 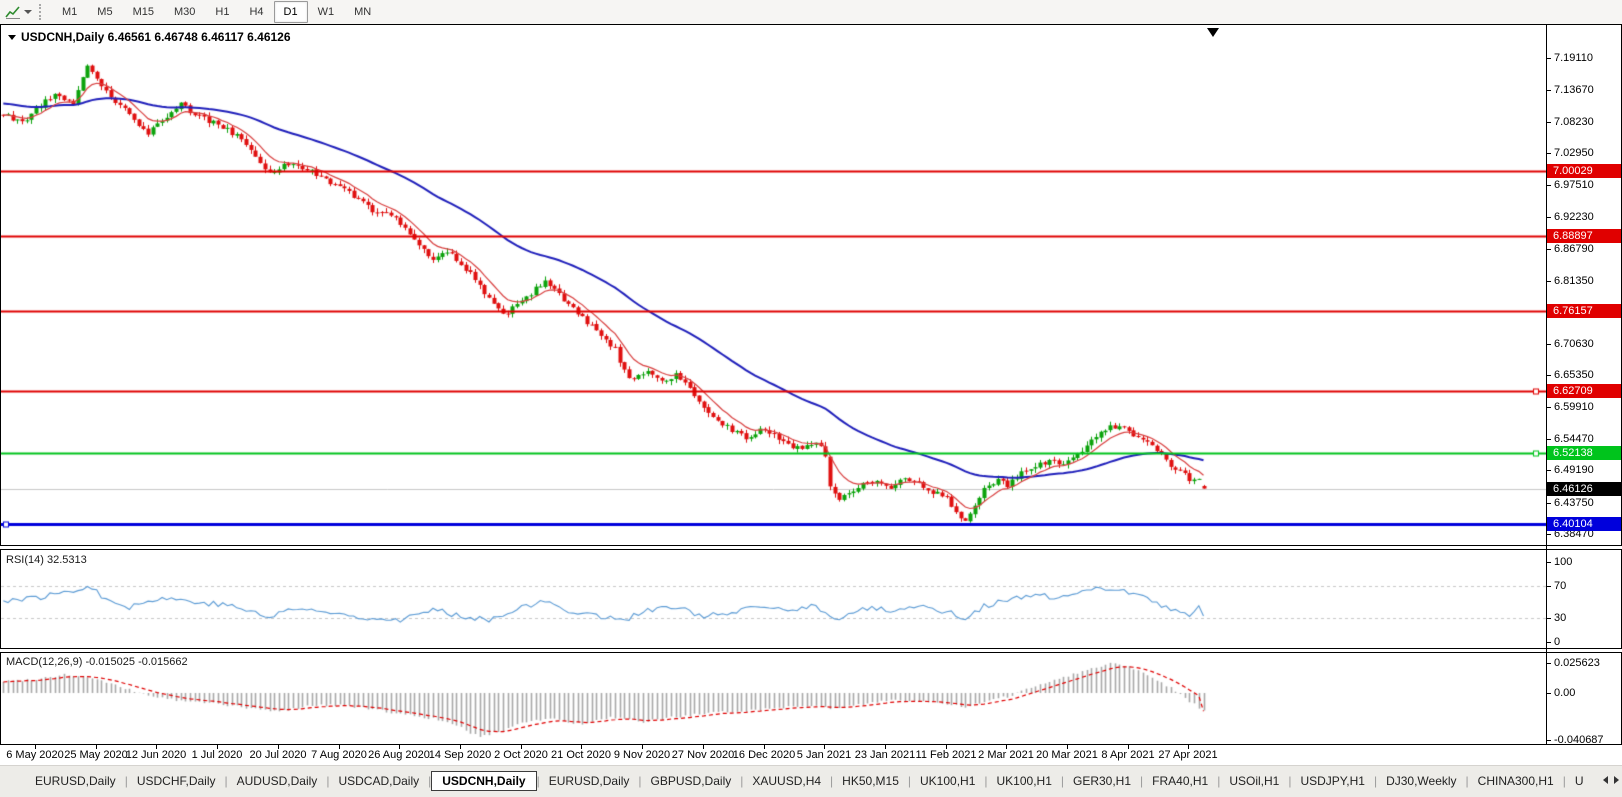 I want to click on timeframe-button-m5: M5, so click(x=105, y=12).